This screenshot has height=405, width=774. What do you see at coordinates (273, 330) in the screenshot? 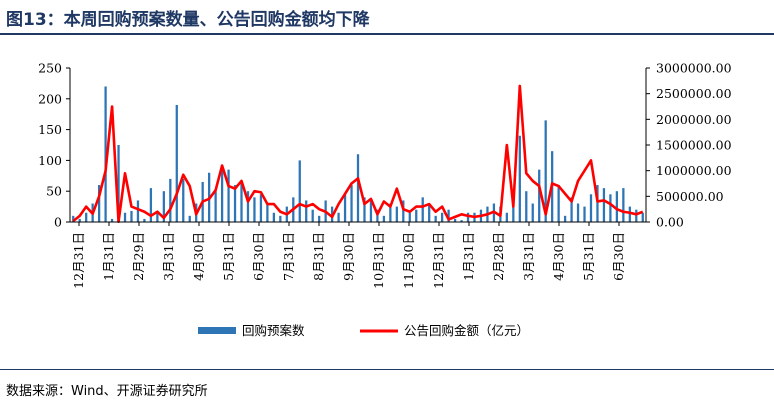
I see `legend-label-bars: 回购预案数` at bounding box center [273, 330].